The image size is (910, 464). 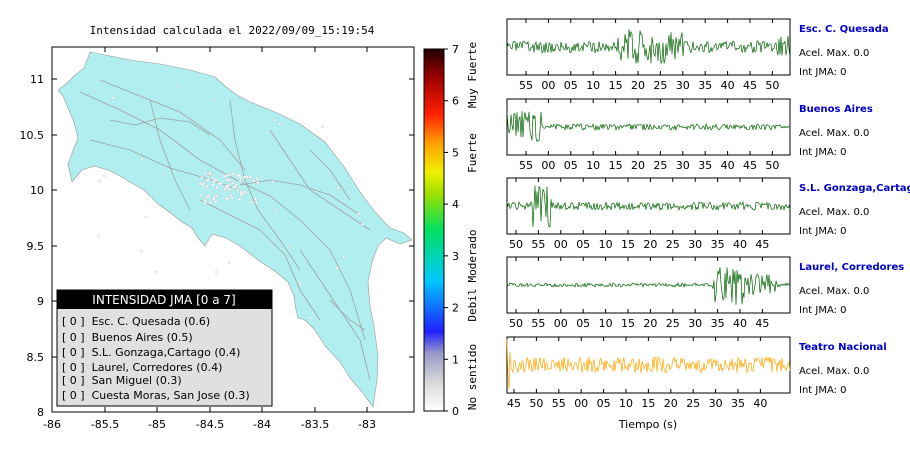 I want to click on map-x-tick-label: -84.5, so click(x=210, y=424).